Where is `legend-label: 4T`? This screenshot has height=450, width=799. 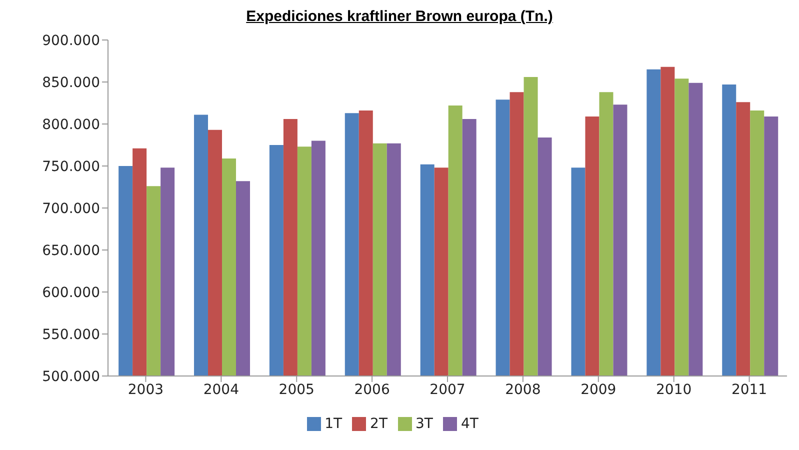 legend-label: 4T is located at coordinates (469, 424).